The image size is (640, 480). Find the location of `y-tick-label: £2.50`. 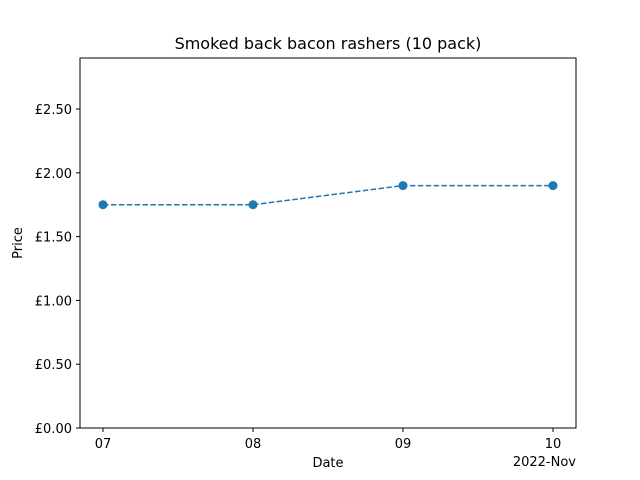

y-tick-label: £2.50 is located at coordinates (53, 110).